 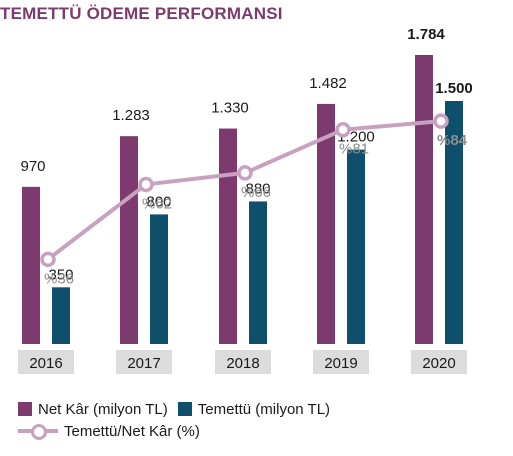 What do you see at coordinates (257, 188) in the screenshot?
I see `value-label-temettu-2018: 880` at bounding box center [257, 188].